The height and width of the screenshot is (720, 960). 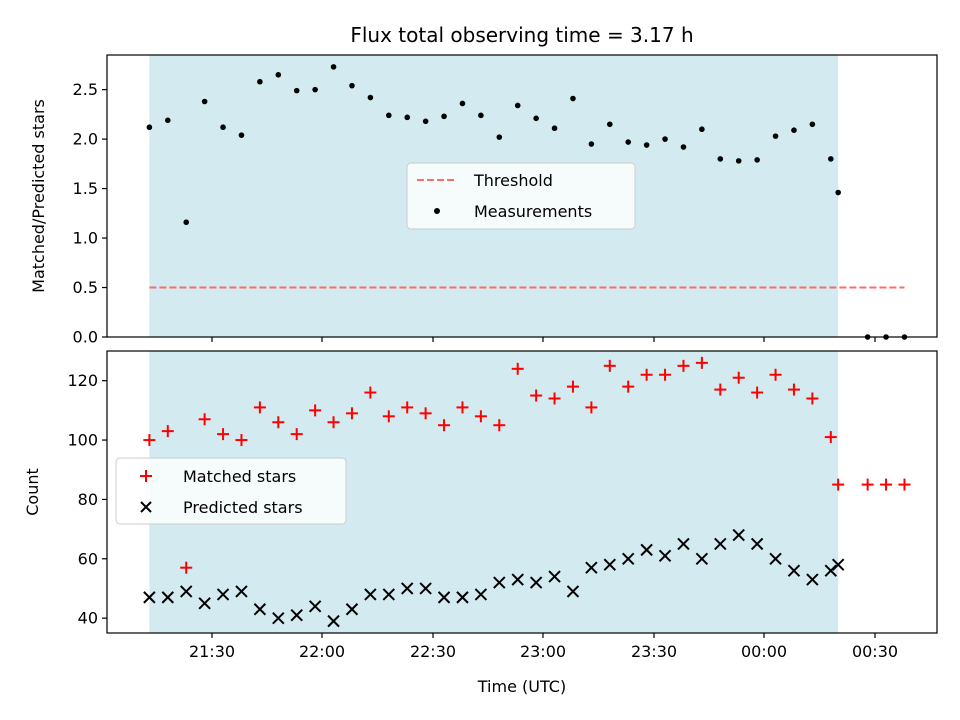 What do you see at coordinates (88, 499) in the screenshot?
I see `y-tick-label: 80` at bounding box center [88, 499].